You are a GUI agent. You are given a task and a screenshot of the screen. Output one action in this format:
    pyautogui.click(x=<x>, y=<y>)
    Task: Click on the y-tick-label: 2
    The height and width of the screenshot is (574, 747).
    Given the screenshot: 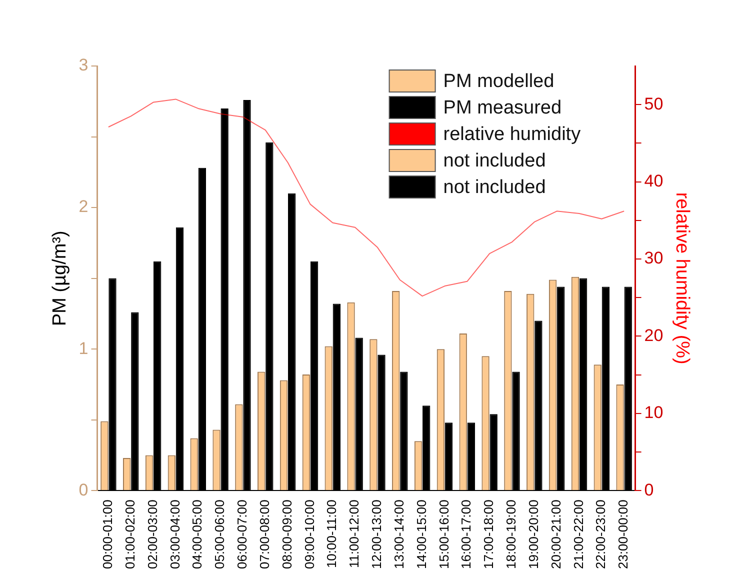 What is the action you would take?
    pyautogui.click(x=83, y=206)
    